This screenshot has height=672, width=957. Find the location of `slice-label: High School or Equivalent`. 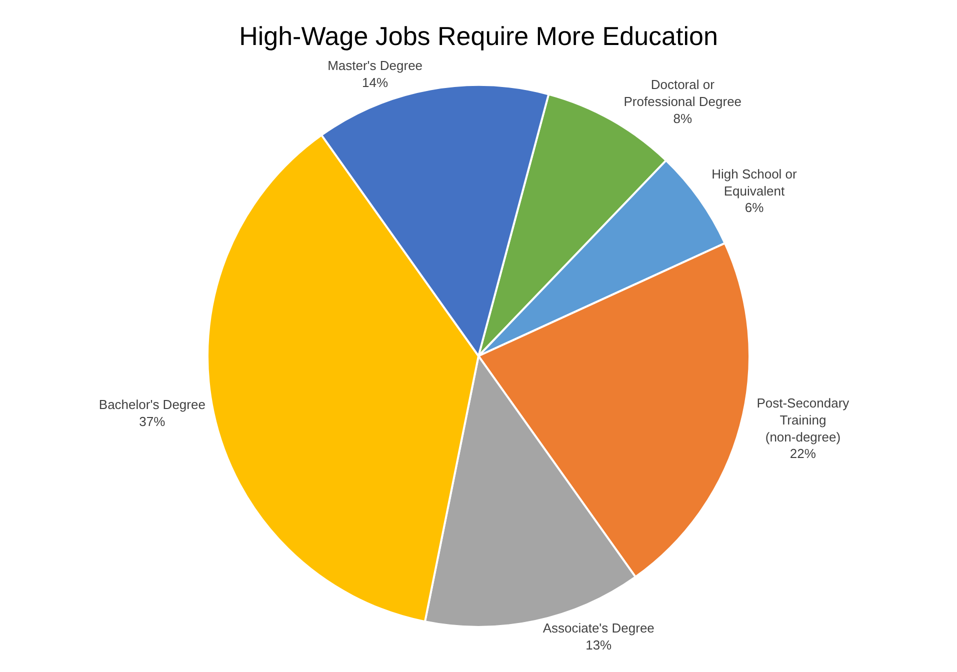

slice-label: High School or Equivalent is located at coordinates (755, 182).